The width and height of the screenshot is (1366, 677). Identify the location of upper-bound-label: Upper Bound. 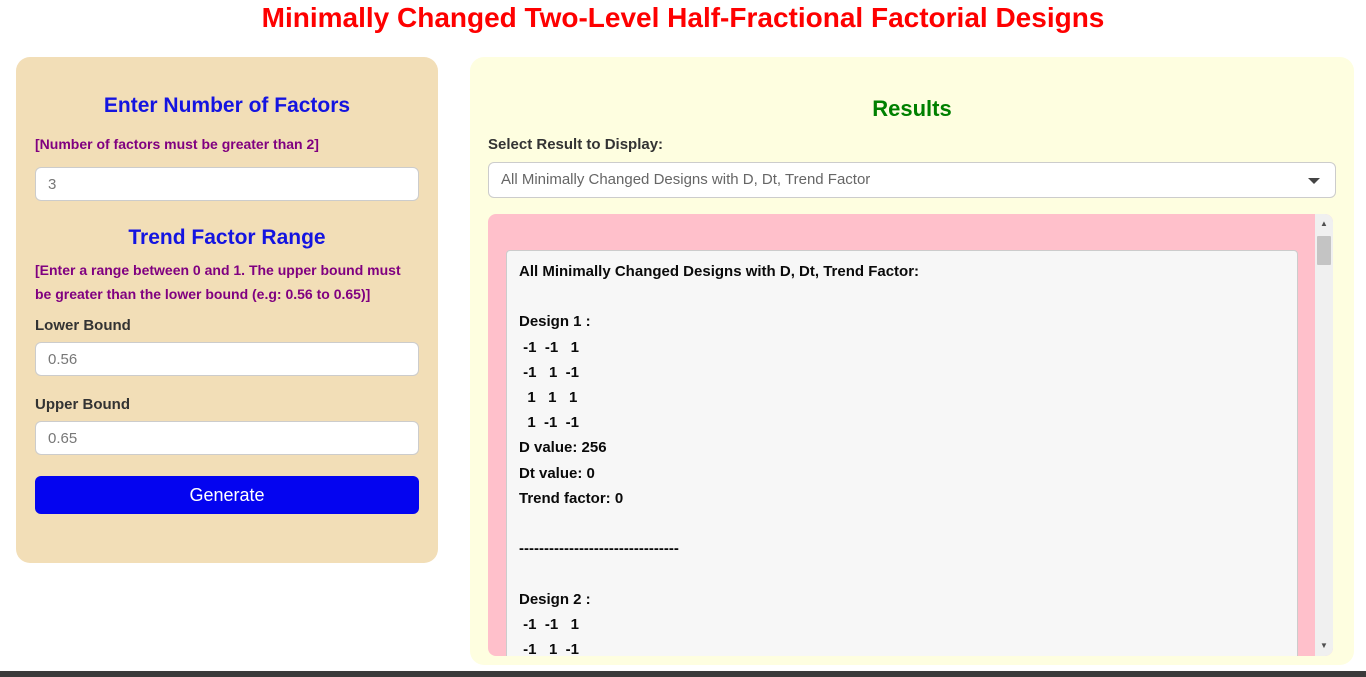
(82, 404).